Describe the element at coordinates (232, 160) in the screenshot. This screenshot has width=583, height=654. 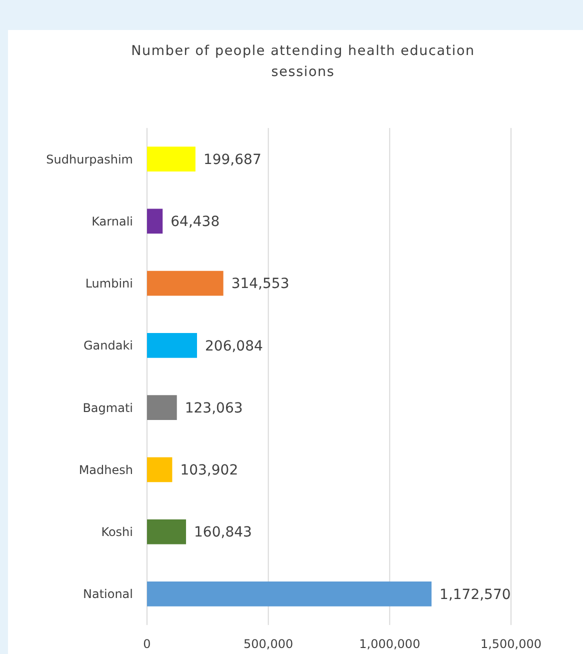
I see `data-label: 199,687` at that location.